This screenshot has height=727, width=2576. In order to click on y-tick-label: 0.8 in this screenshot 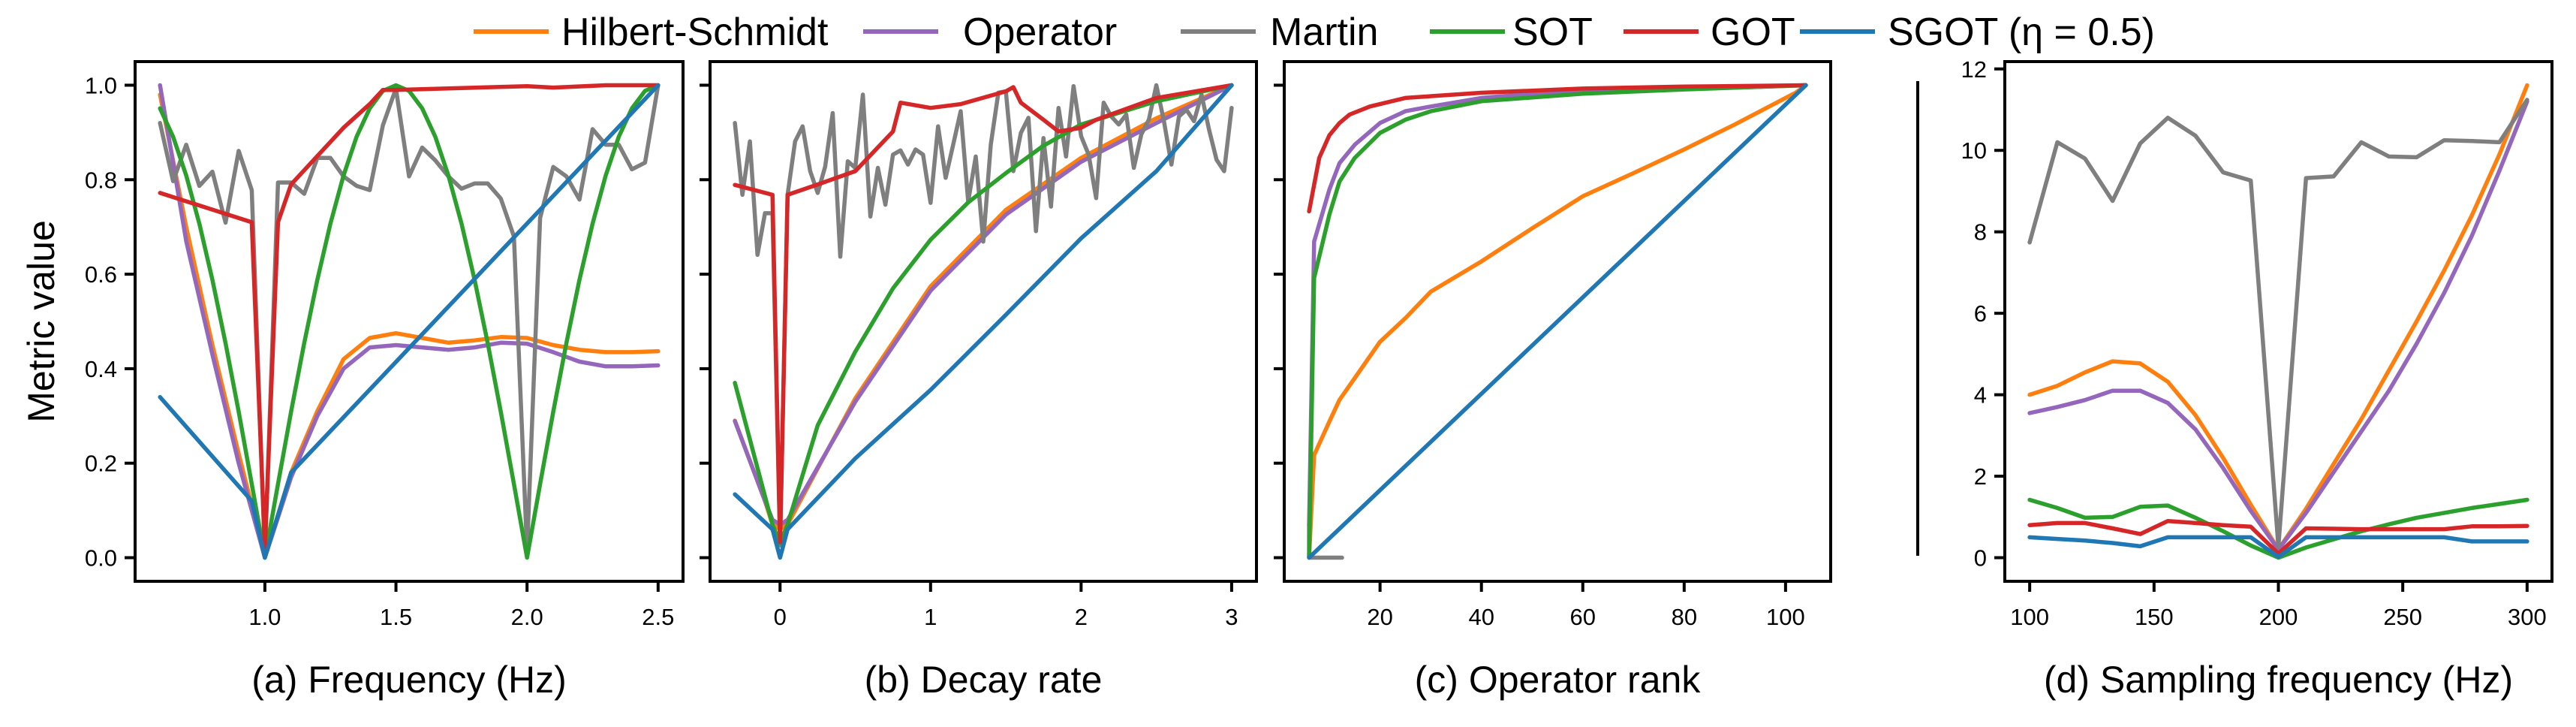, I will do `click(101, 180)`.